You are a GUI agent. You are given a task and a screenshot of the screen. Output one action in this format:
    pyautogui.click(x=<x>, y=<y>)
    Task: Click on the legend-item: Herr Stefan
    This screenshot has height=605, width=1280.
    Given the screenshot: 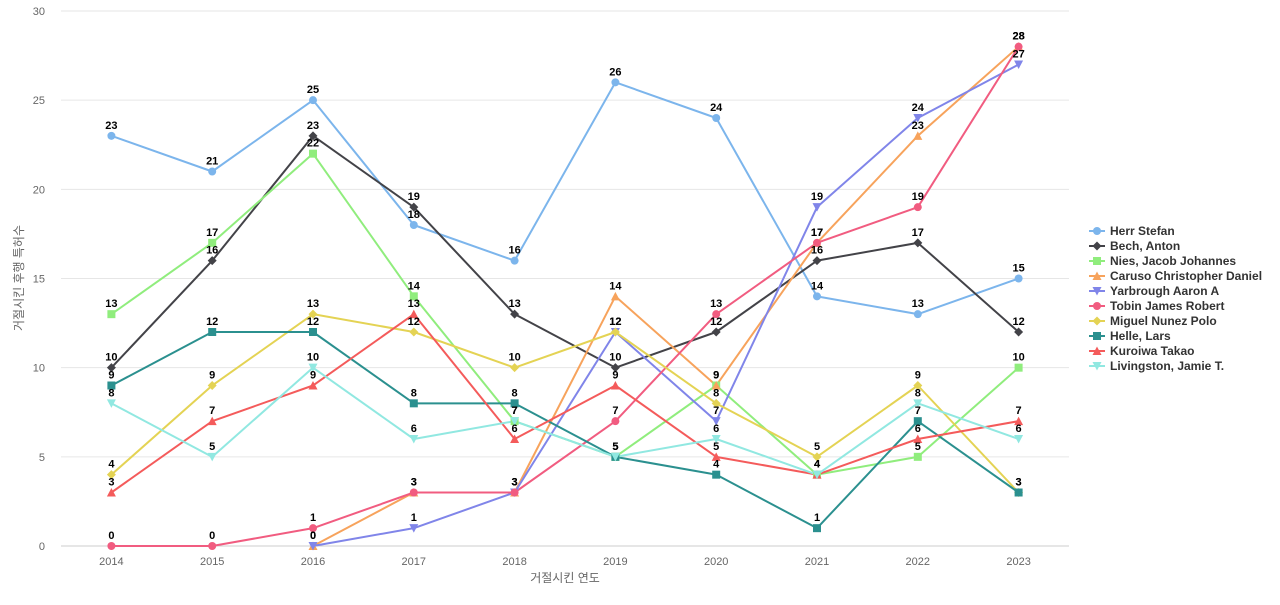 What is the action you would take?
    pyautogui.click(x=1132, y=231)
    